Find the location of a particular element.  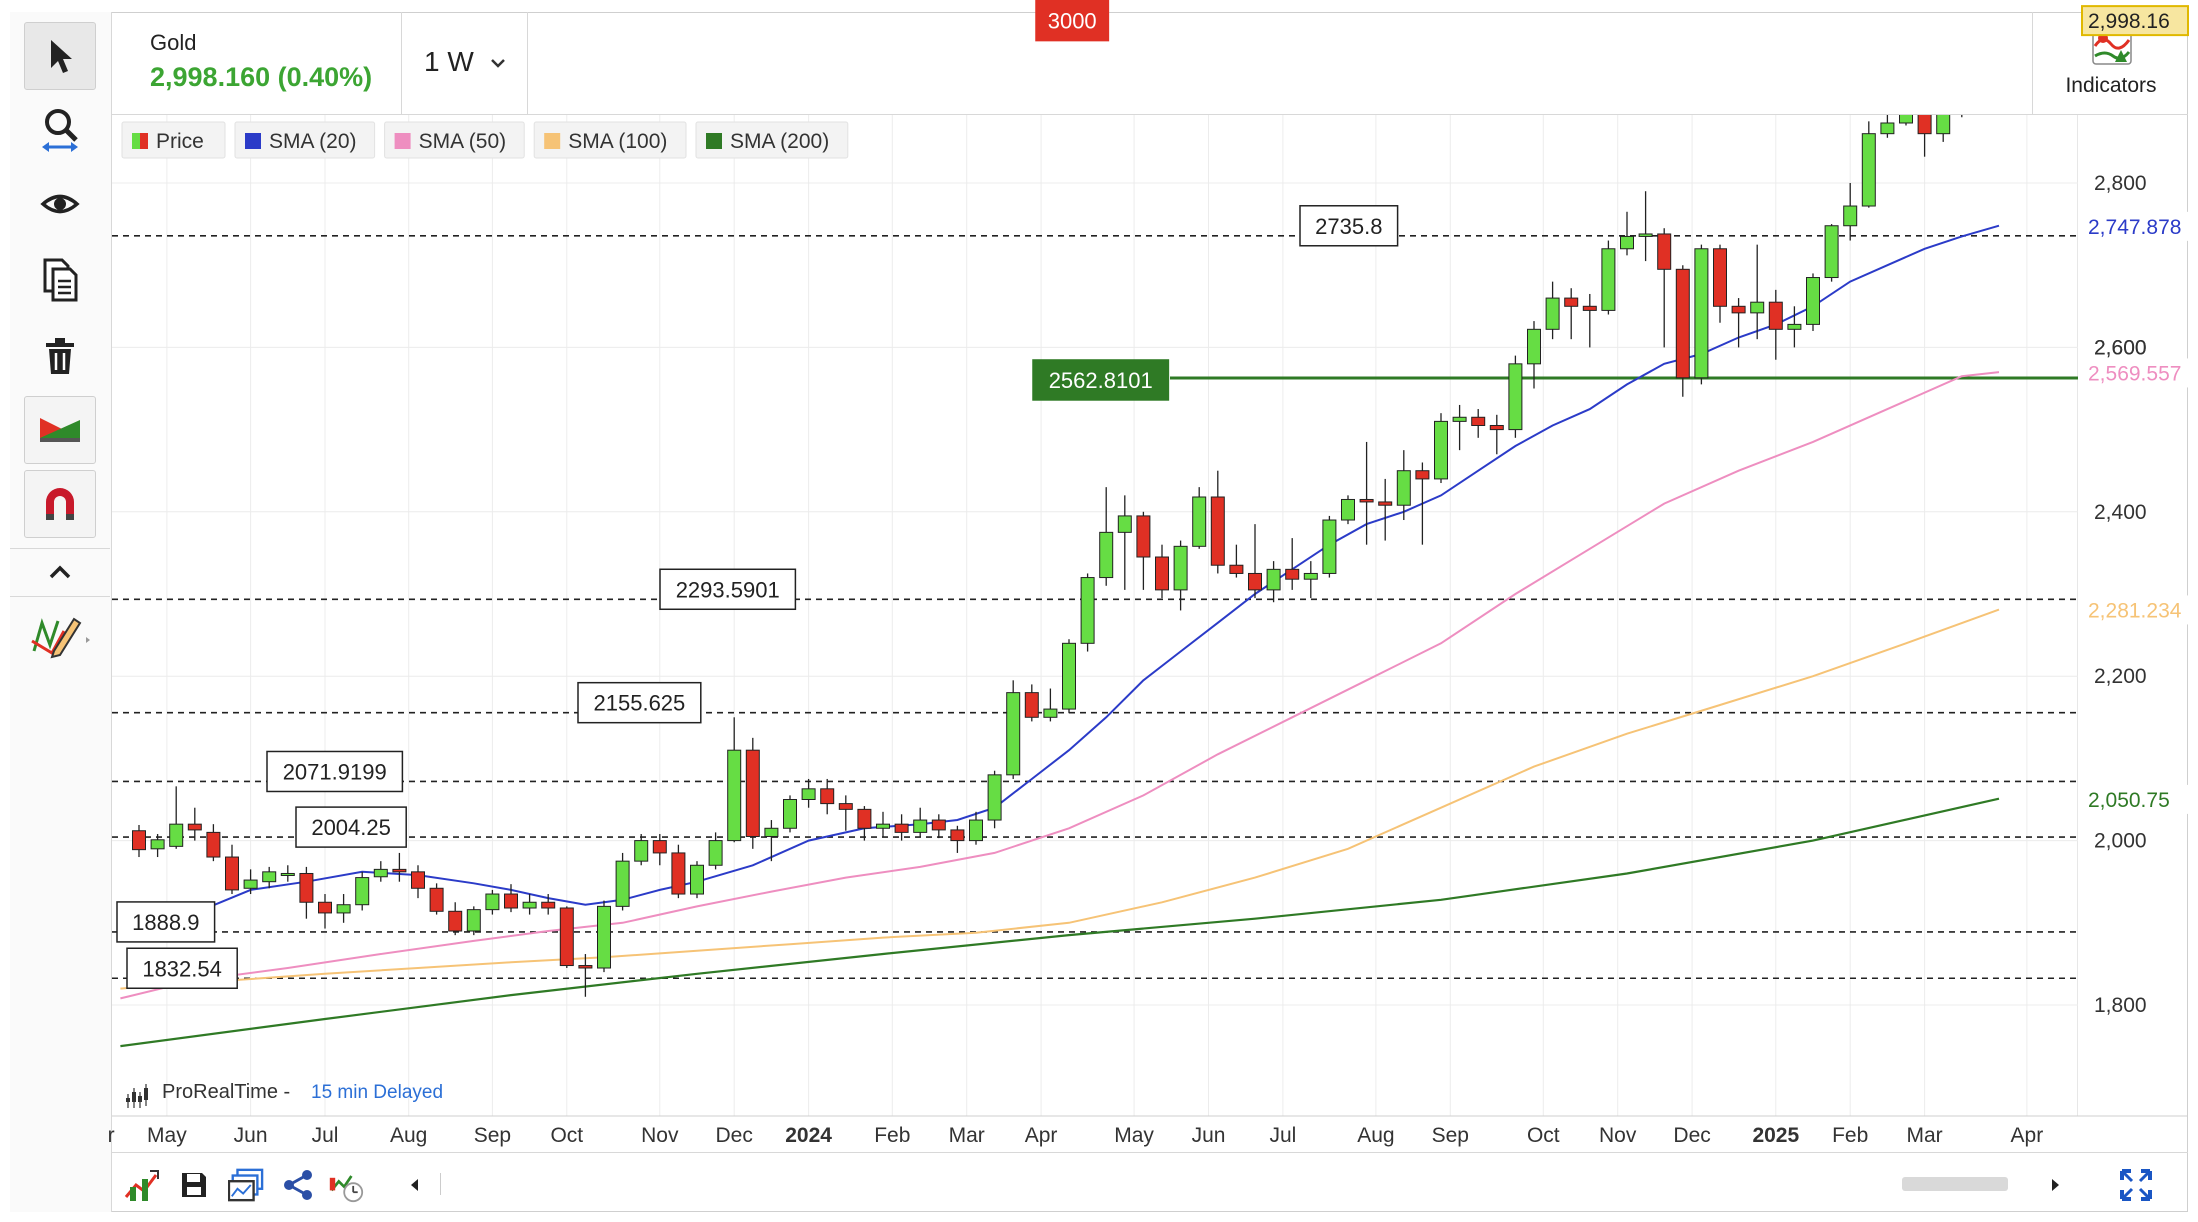

bottom-toolbar is located at coordinates (1150, 1182).